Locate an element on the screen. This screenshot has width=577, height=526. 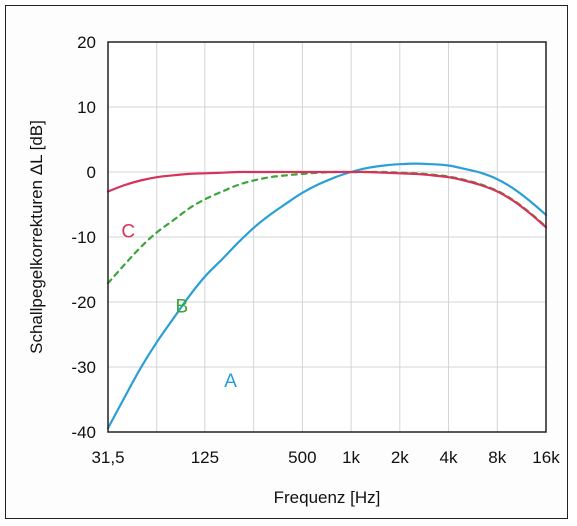
x-tick-label: 8k is located at coordinates (497, 457).